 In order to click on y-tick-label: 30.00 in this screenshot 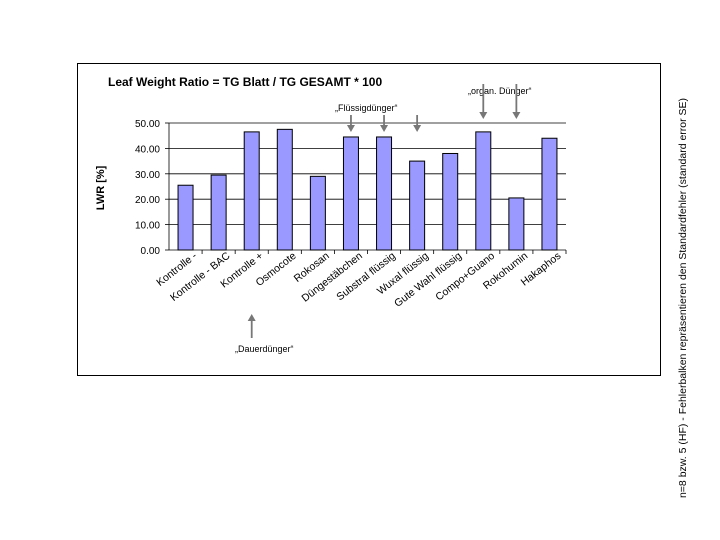, I will do `click(147, 175)`.